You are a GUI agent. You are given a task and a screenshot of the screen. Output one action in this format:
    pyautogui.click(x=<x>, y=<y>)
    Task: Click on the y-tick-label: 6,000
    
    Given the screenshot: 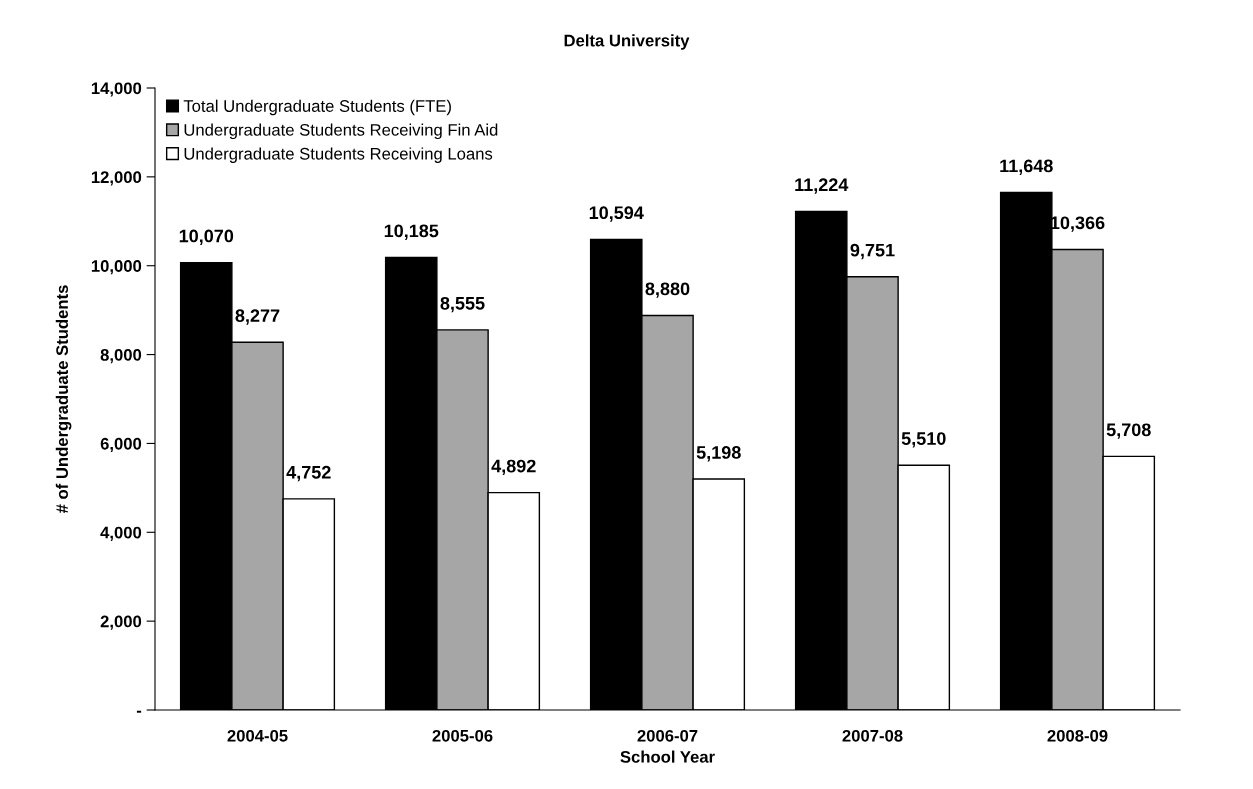 What is the action you would take?
    pyautogui.click(x=121, y=445)
    